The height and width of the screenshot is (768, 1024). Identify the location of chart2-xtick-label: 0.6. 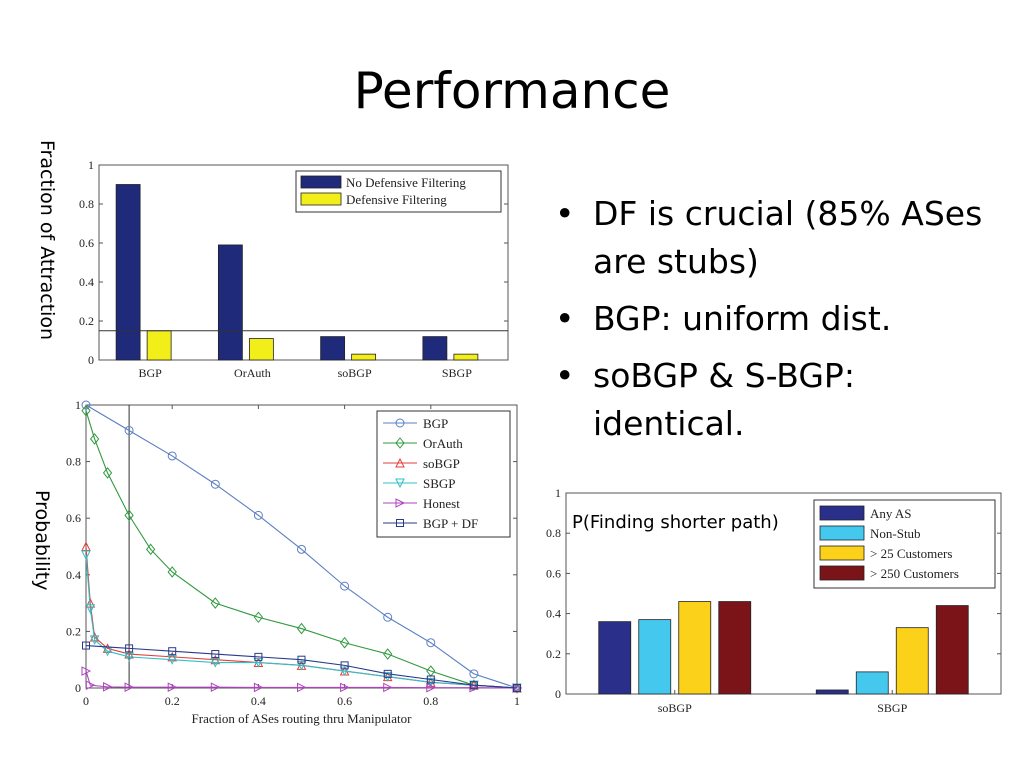
(344, 701).